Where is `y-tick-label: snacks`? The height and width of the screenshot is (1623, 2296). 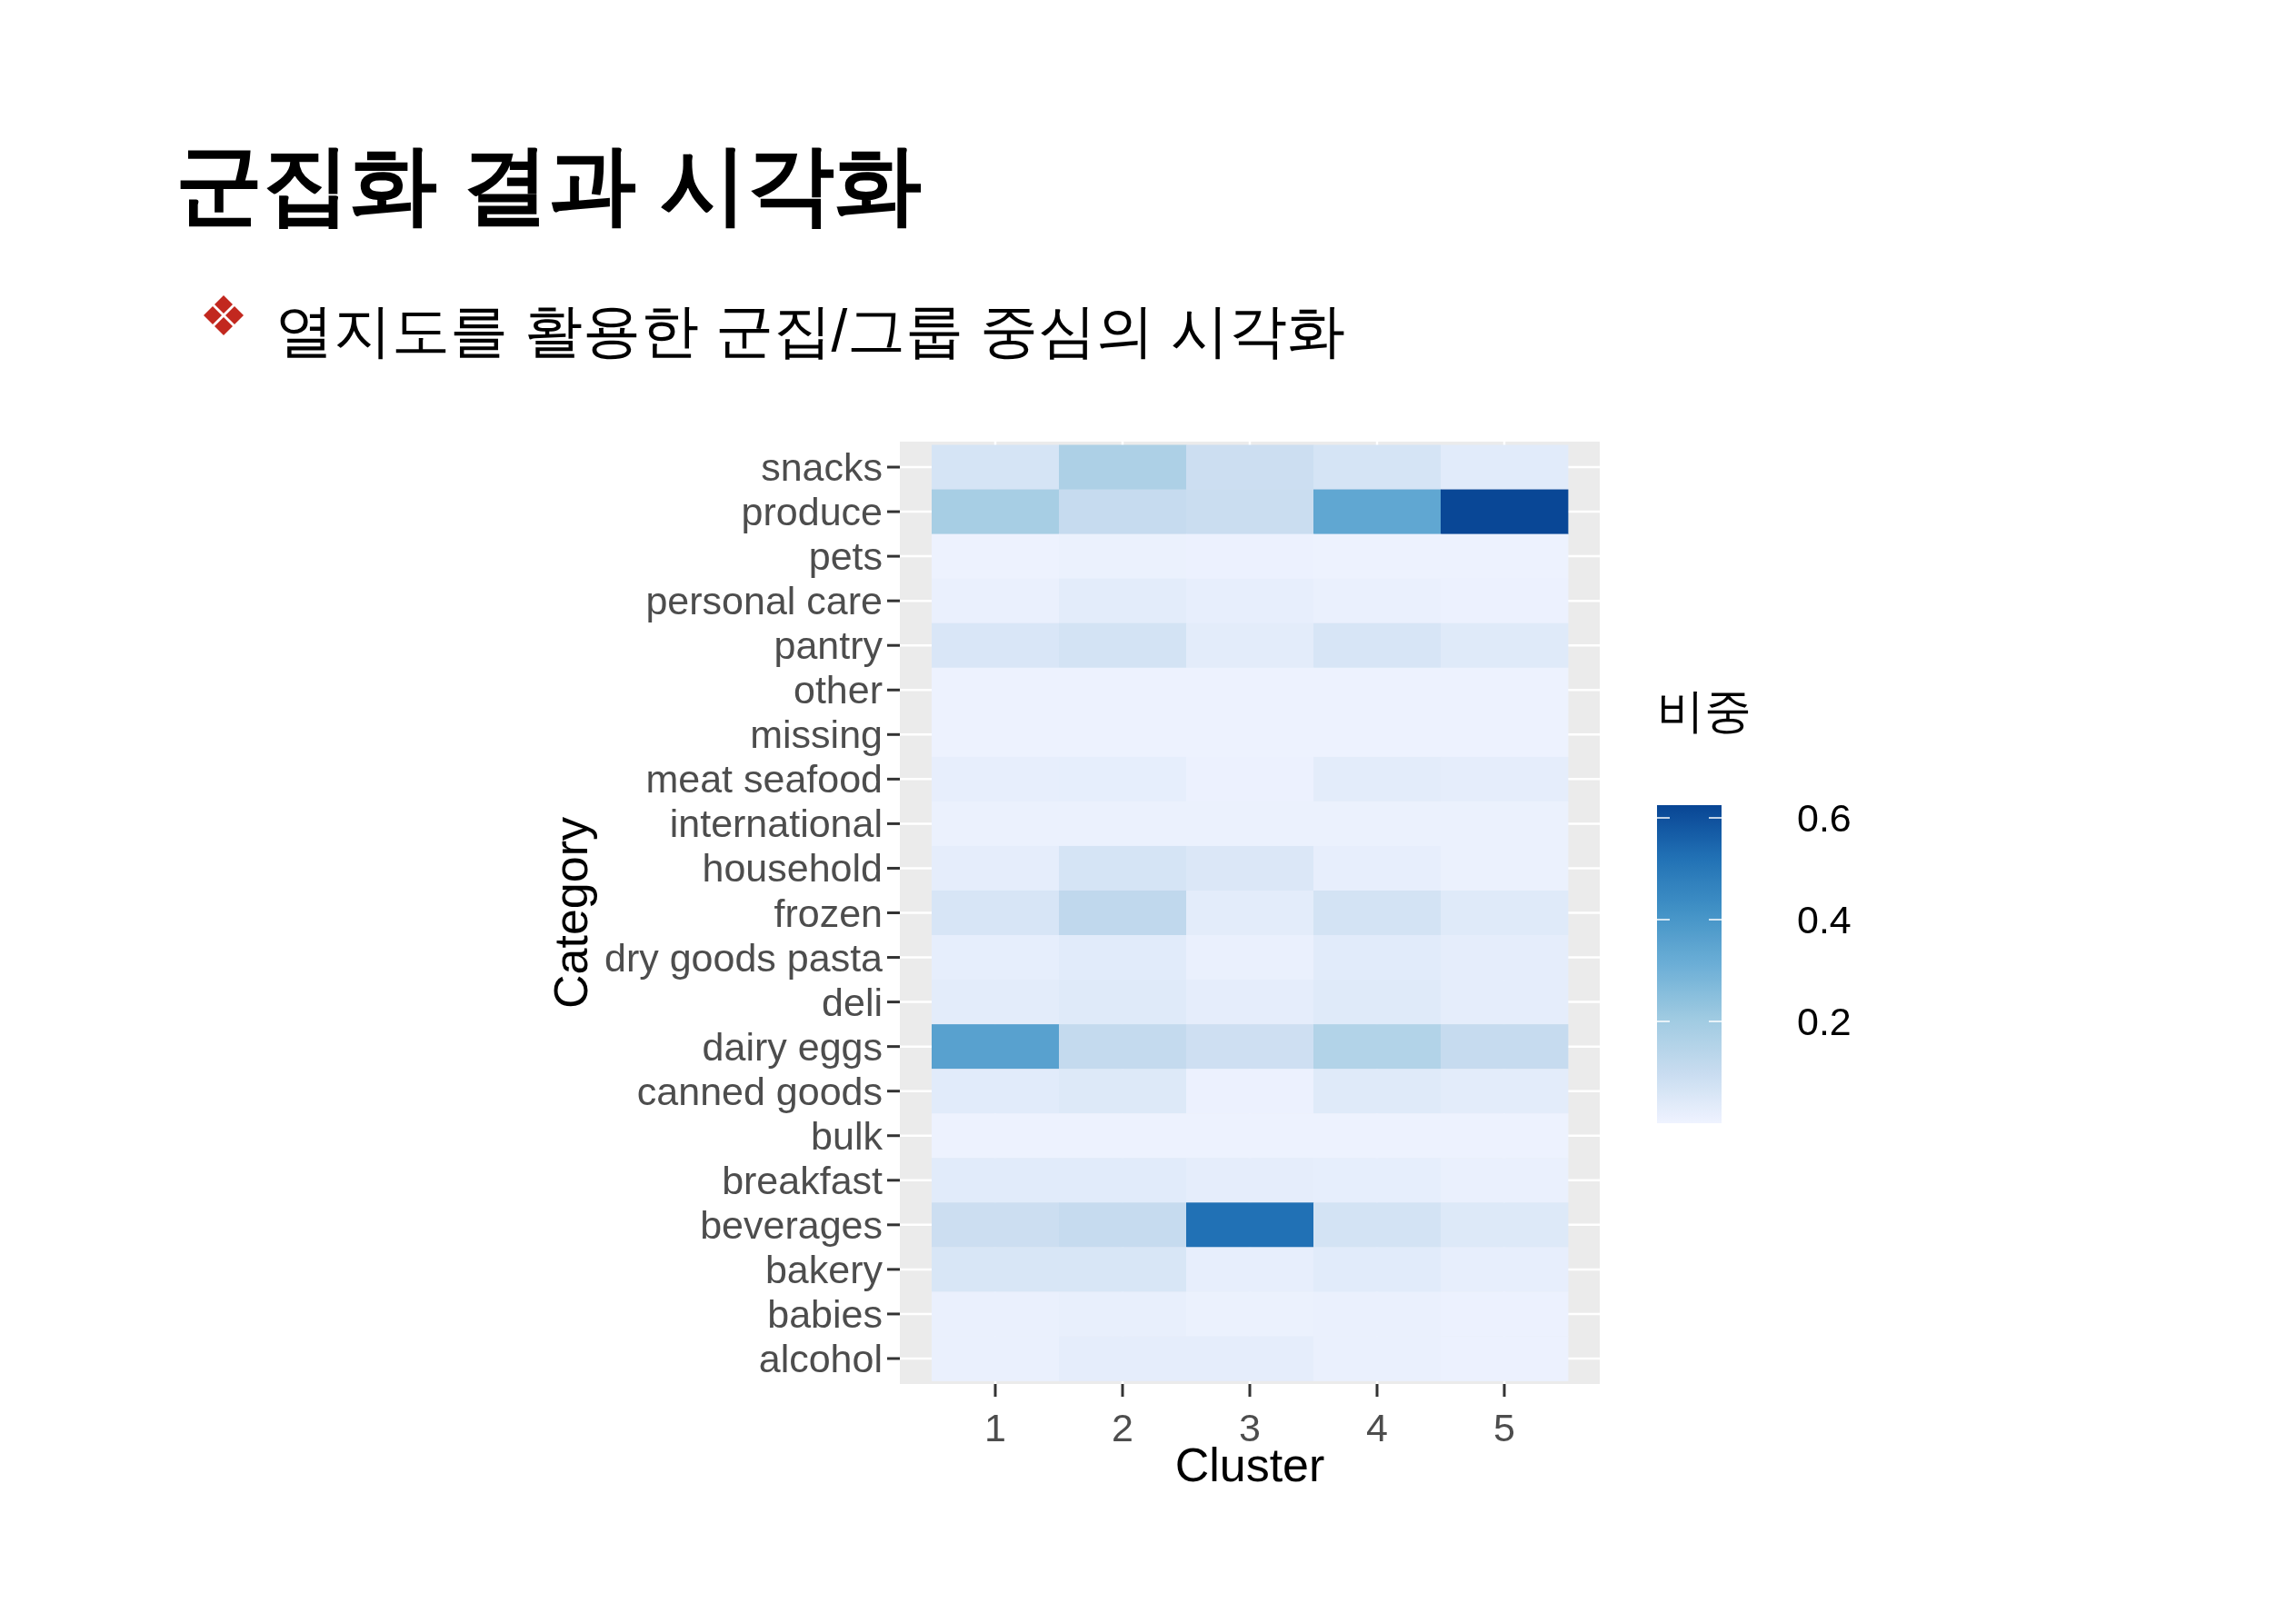 y-tick-label: snacks is located at coordinates (822, 468).